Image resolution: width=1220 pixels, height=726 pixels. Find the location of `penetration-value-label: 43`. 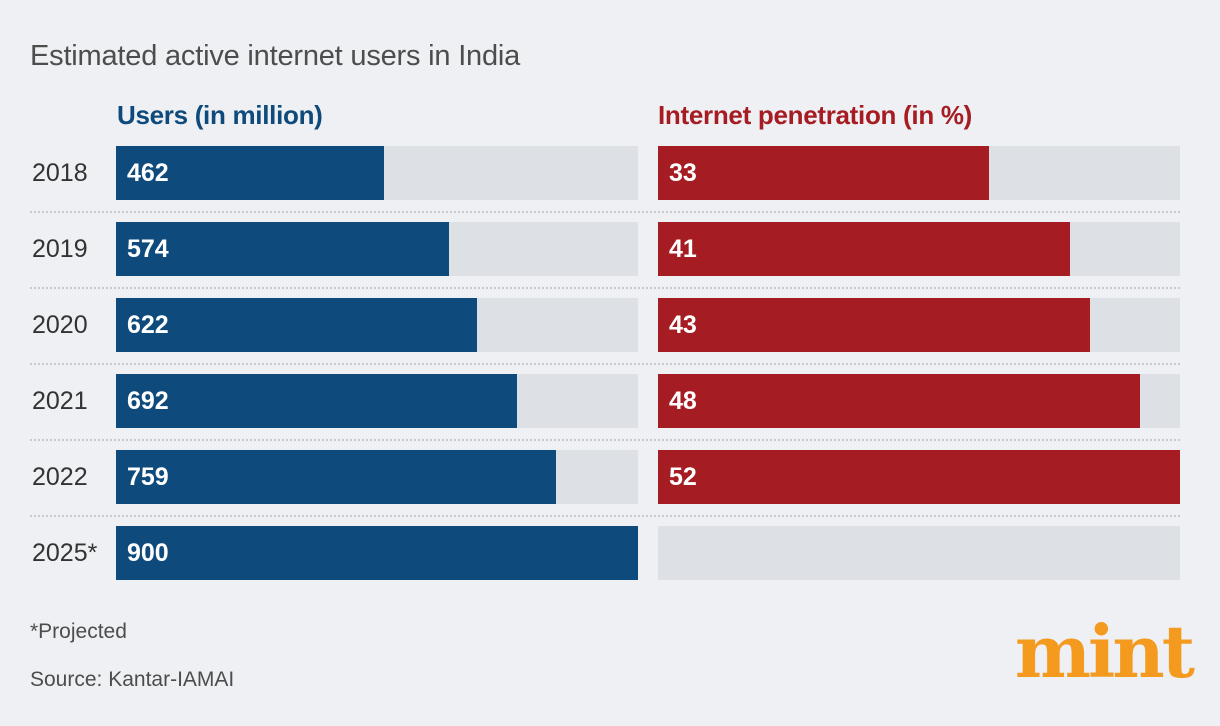

penetration-value-label: 43 is located at coordinates (683, 325).